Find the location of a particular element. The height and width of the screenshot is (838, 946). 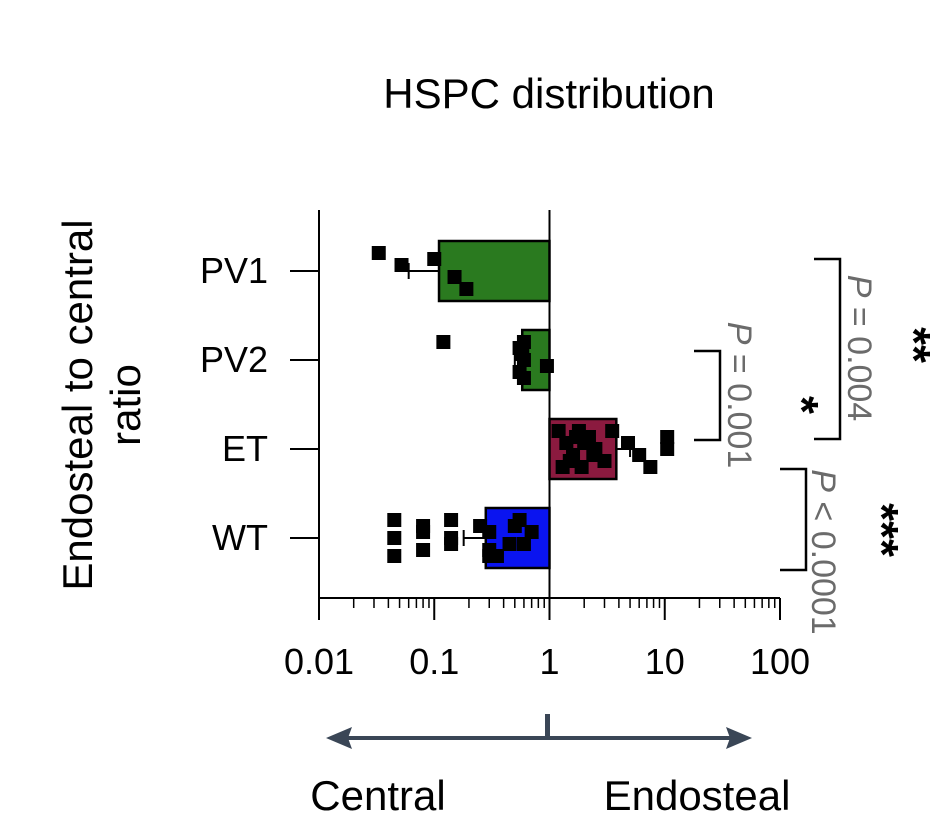

p-value-text: P = 0.001 is located at coordinates (739, 395).